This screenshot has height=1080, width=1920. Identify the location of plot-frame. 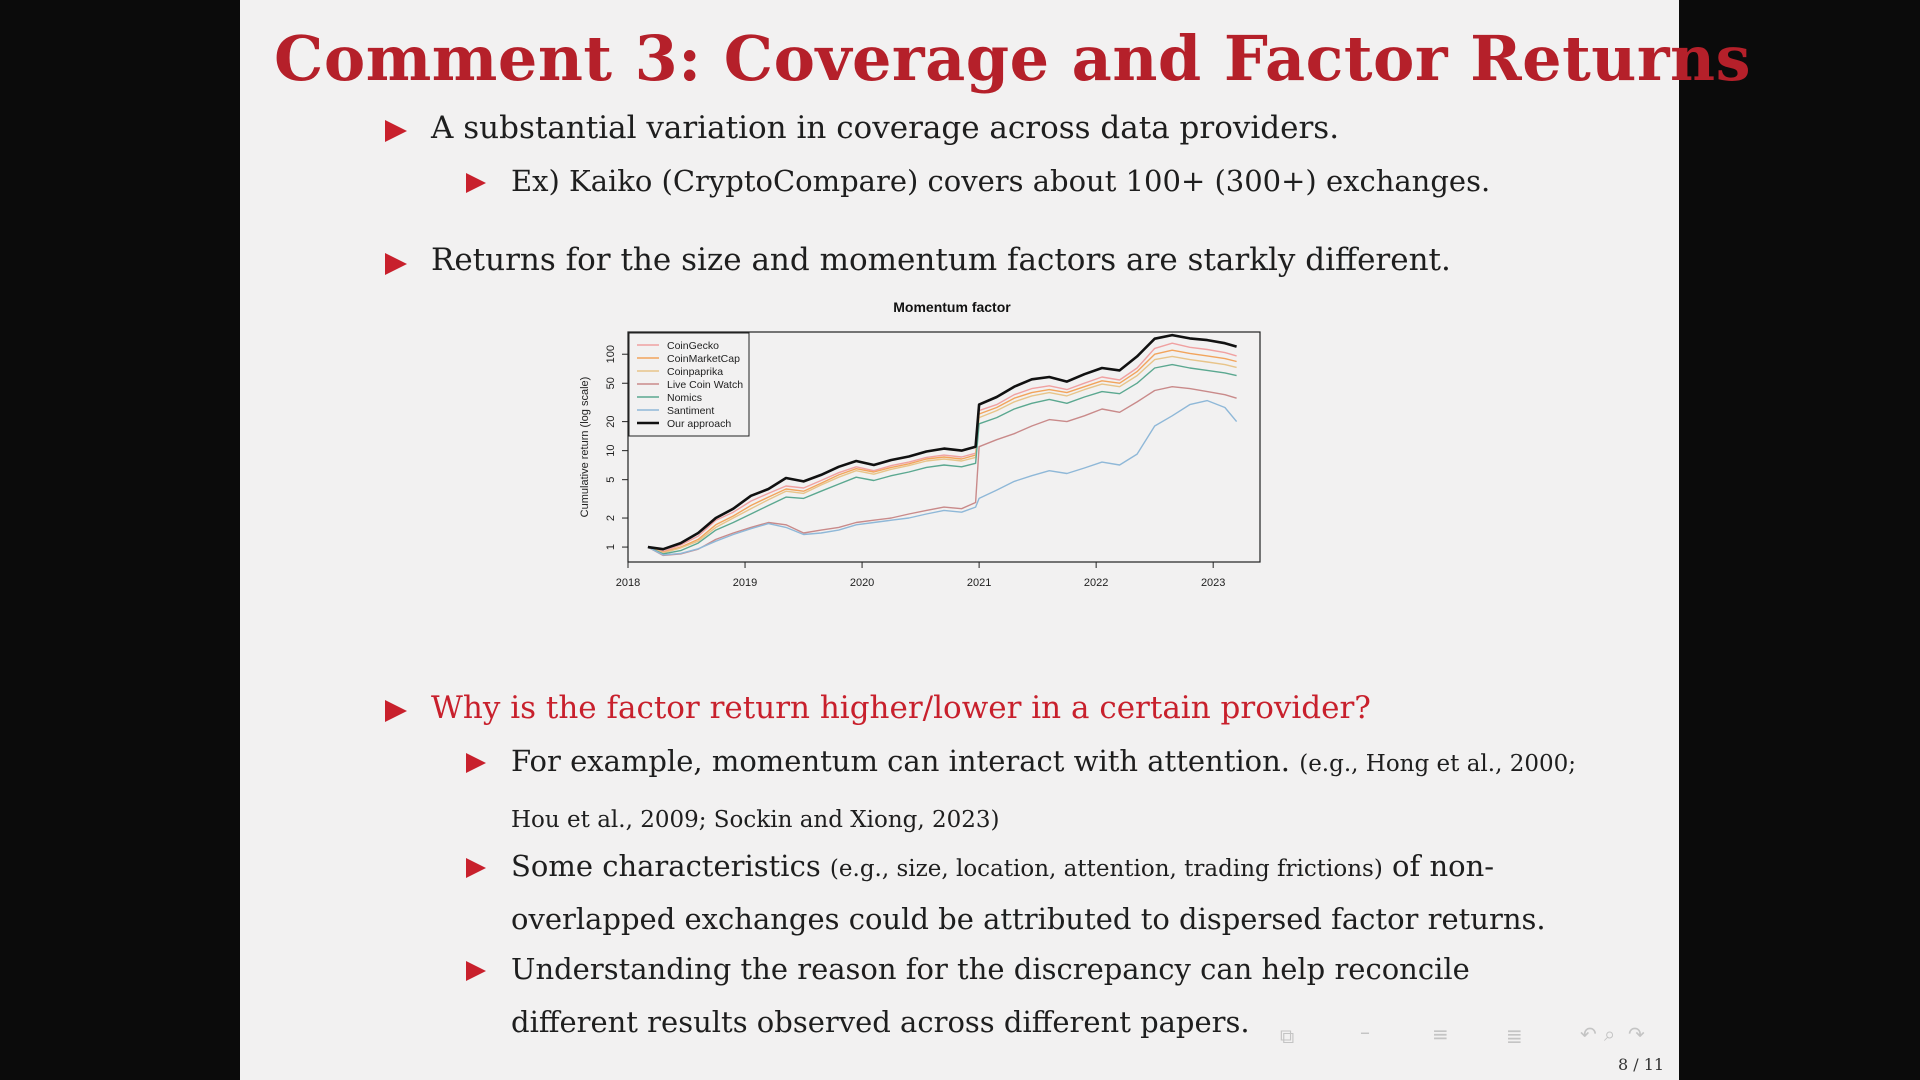
(944, 447).